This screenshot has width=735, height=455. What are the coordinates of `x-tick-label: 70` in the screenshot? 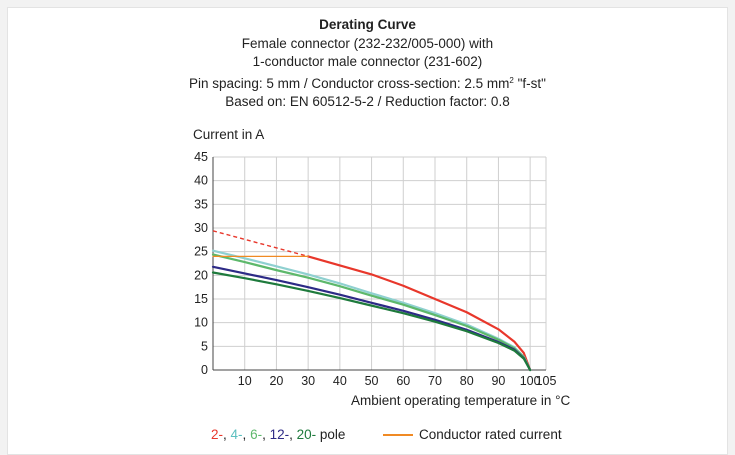 It's located at (435, 381).